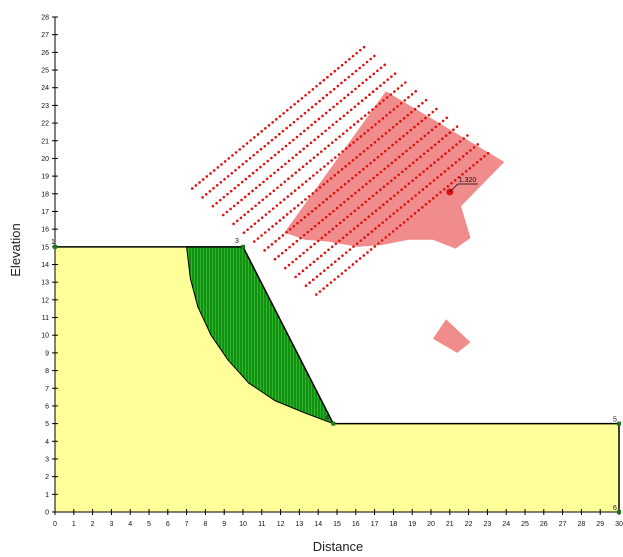 This screenshot has width=623, height=557. I want to click on x-tick-label: 16, so click(356, 524).